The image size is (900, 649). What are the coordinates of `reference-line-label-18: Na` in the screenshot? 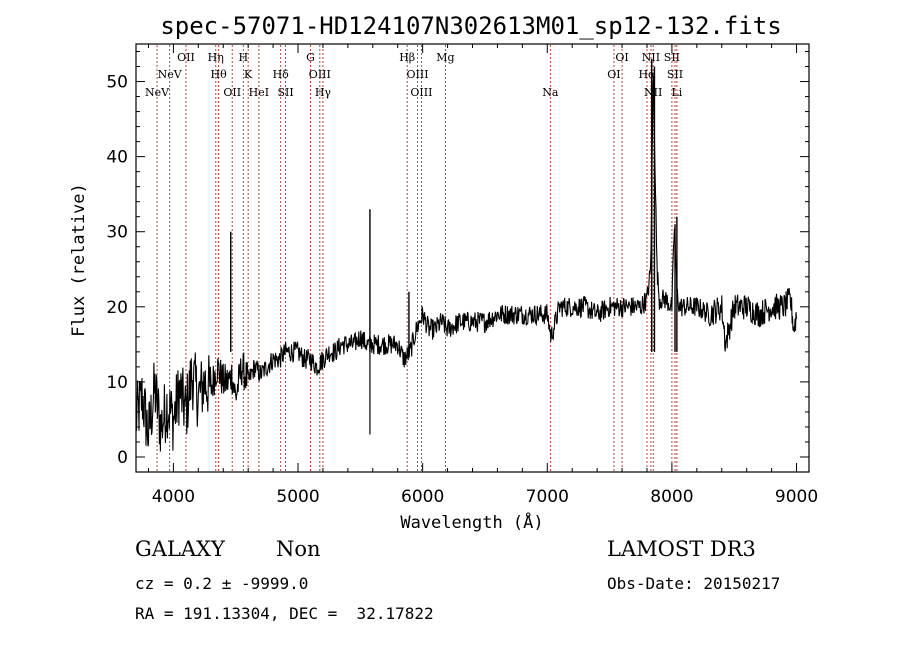 It's located at (550, 92).